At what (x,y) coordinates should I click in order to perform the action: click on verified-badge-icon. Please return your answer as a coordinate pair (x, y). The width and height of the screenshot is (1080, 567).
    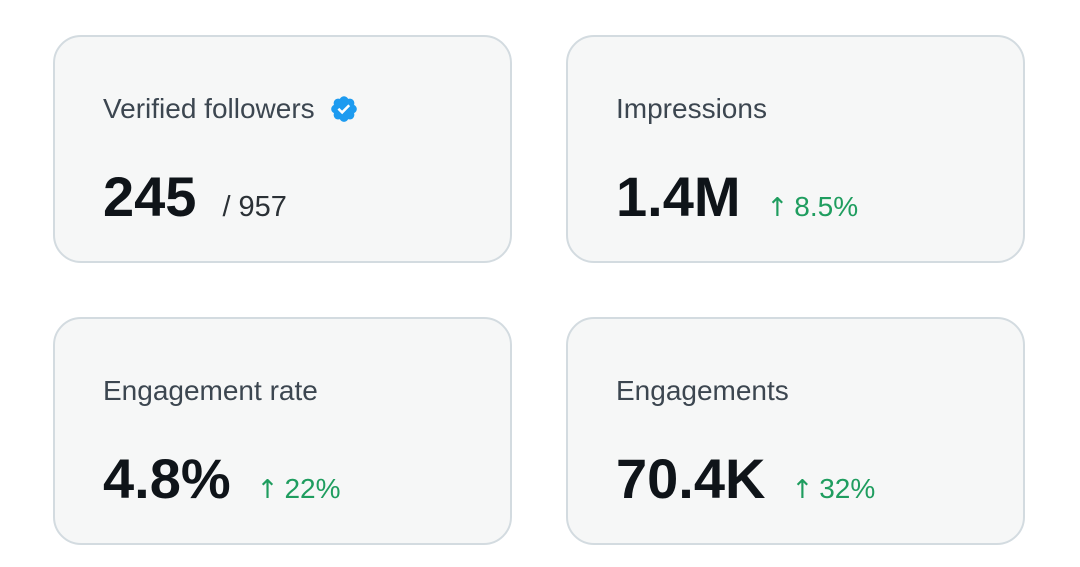
    Looking at the image, I should click on (344, 109).